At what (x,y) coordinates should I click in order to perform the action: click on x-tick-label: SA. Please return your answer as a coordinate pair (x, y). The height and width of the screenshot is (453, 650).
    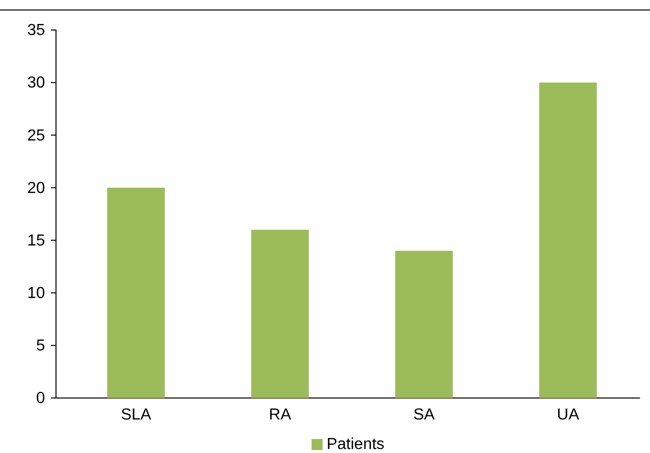
    Looking at the image, I should click on (424, 415).